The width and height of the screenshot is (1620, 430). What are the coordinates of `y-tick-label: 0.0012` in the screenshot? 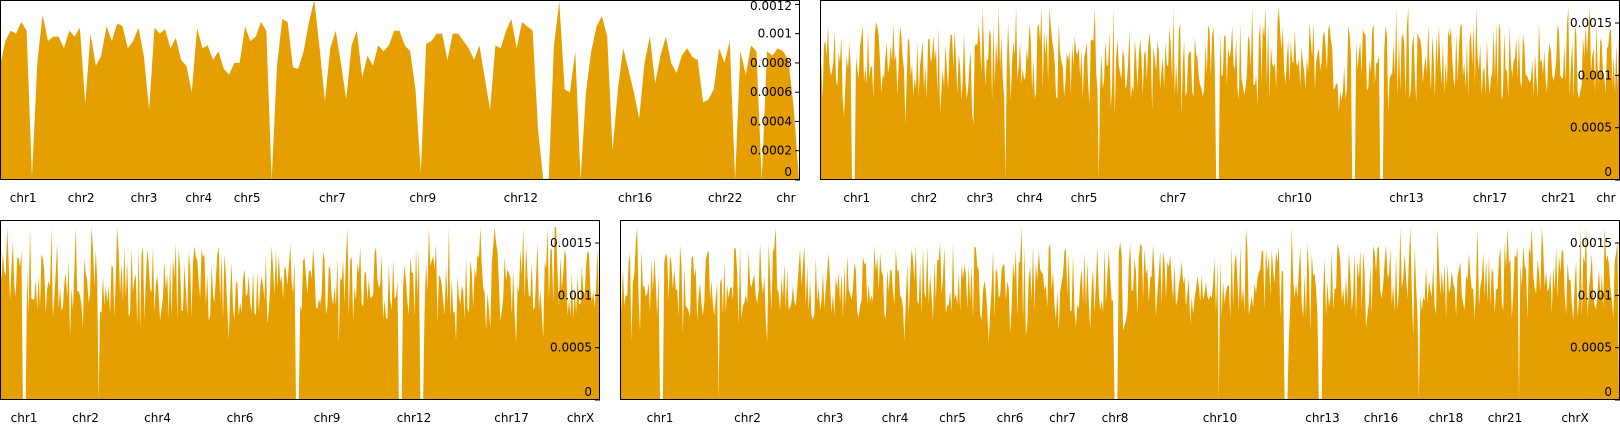 It's located at (771, 6).